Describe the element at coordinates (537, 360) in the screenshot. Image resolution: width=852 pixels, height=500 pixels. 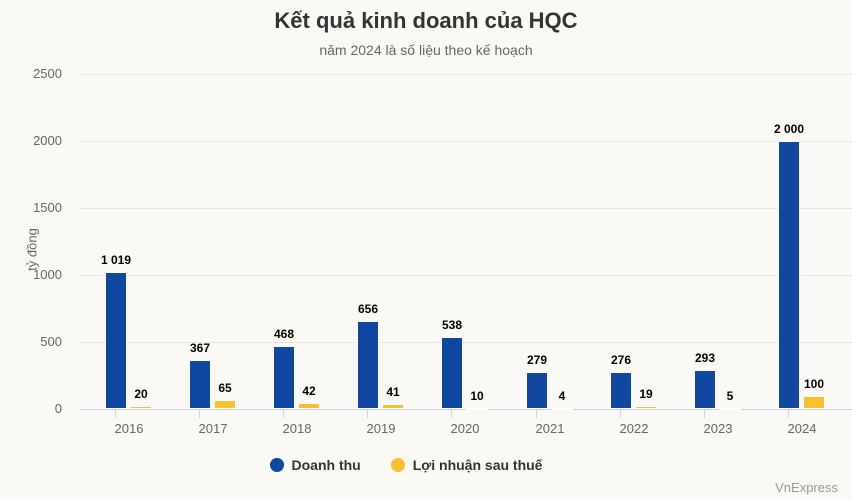
I see `data-label: 279` at that location.